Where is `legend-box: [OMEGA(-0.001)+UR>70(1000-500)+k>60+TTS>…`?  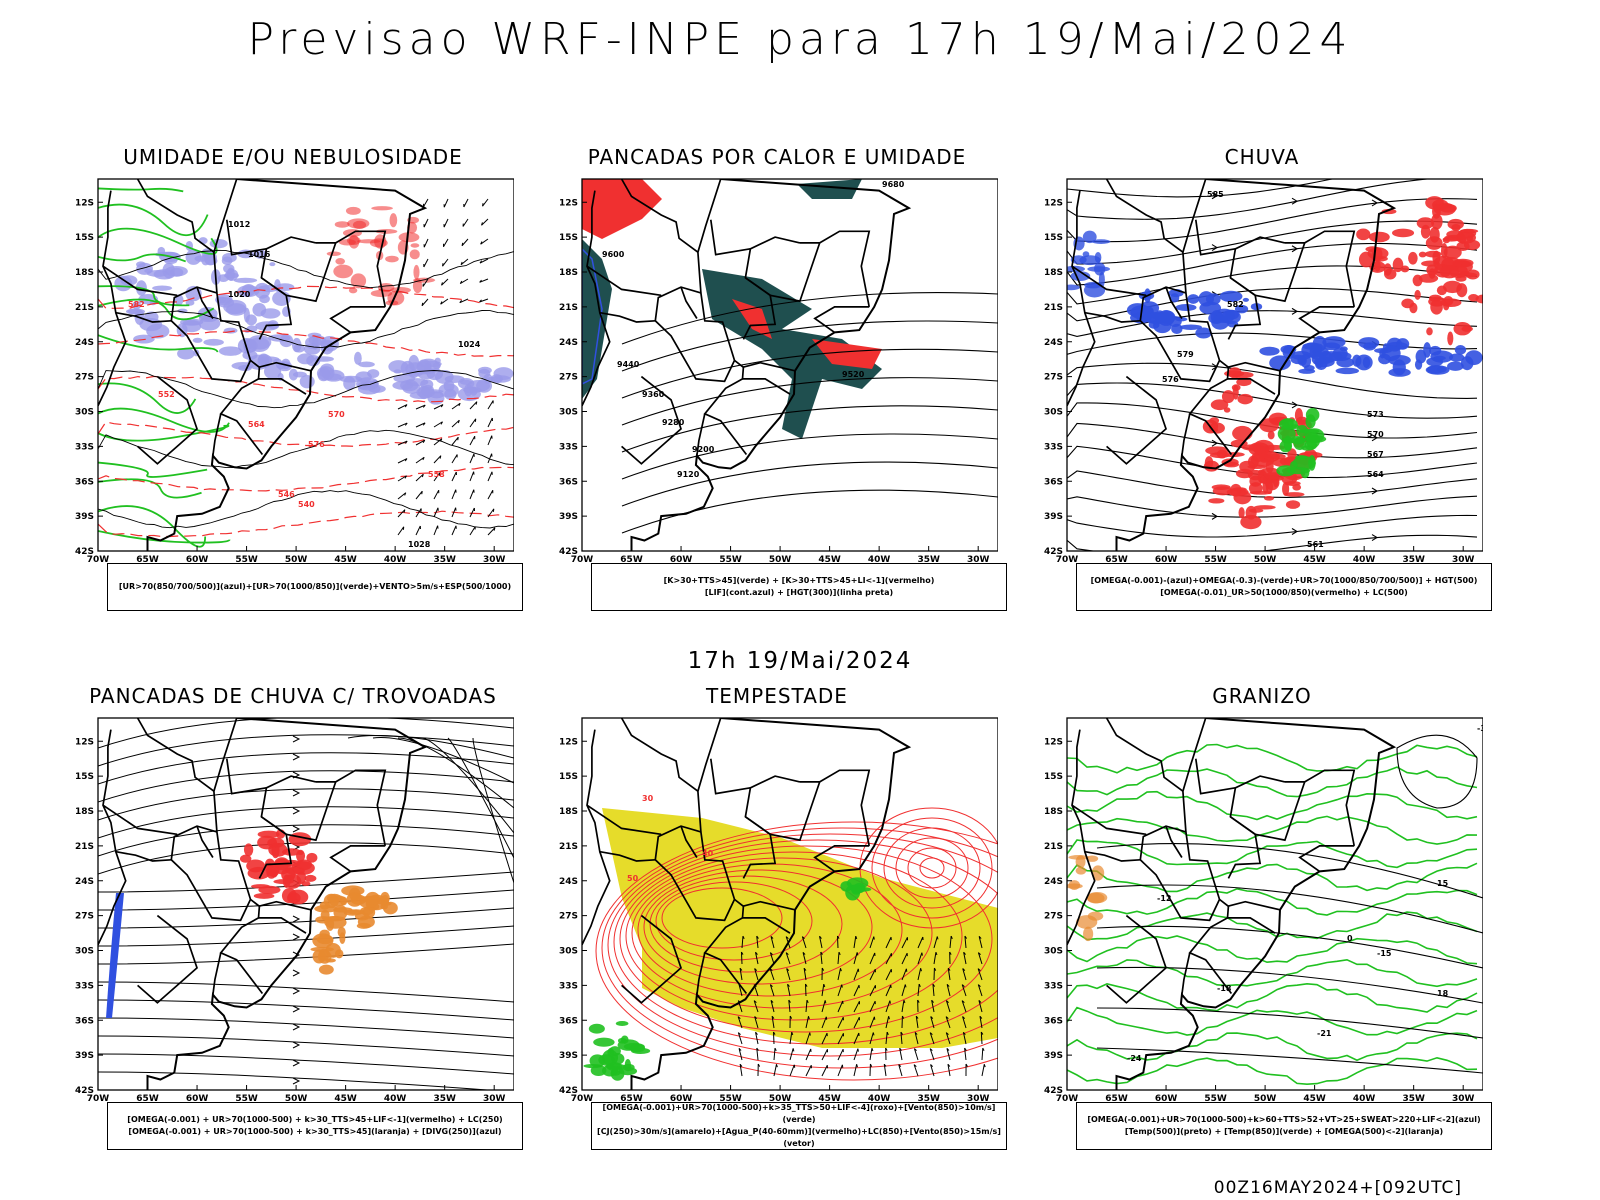 legend-box: [OMEGA(-0.001)+UR>70(1000-500)+k>60+TTS>… is located at coordinates (1284, 1126).